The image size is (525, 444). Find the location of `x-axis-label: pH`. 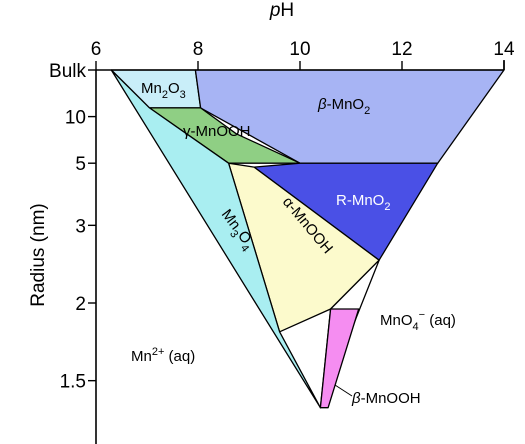

x-axis-label: pH is located at coordinates (281, 10).